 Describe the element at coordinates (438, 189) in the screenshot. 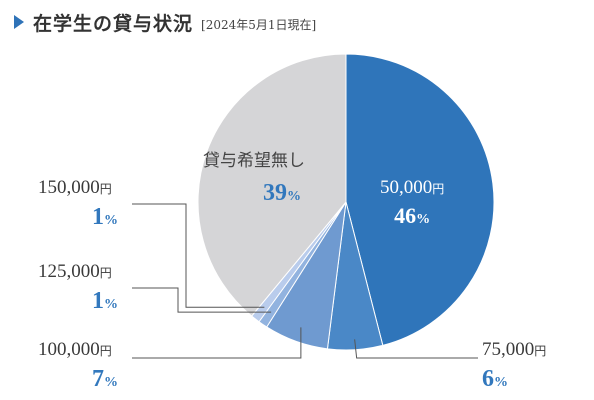

I see `label-50000-unit: 円` at that location.